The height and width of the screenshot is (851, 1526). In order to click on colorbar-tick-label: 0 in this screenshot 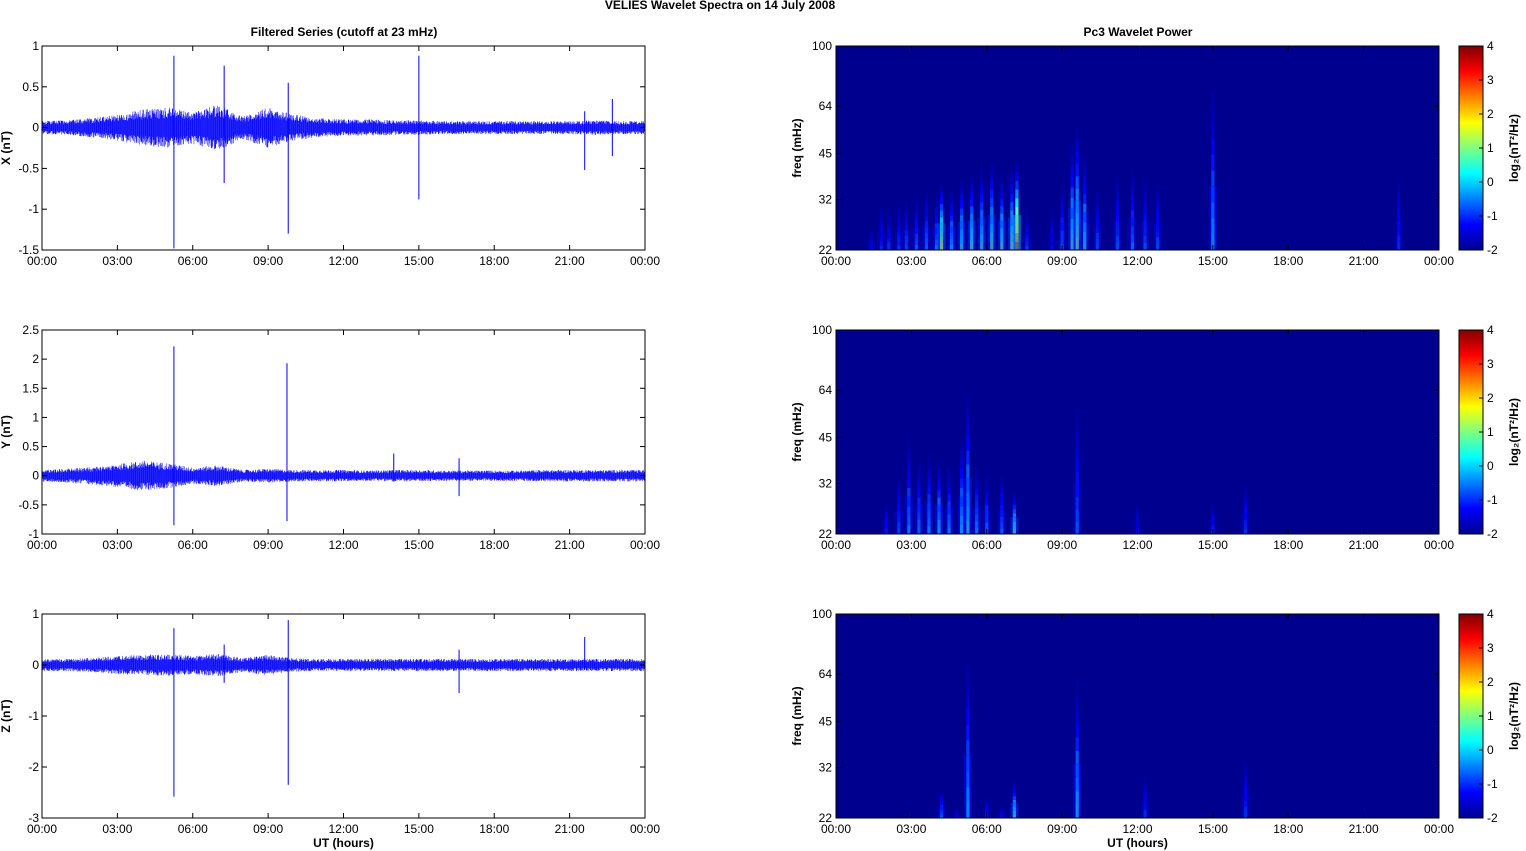, I will do `click(1490, 750)`.